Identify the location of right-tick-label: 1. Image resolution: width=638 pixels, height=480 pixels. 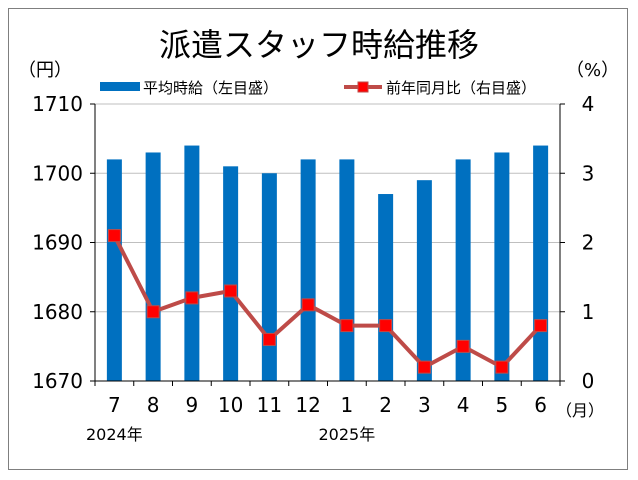
(588, 312).